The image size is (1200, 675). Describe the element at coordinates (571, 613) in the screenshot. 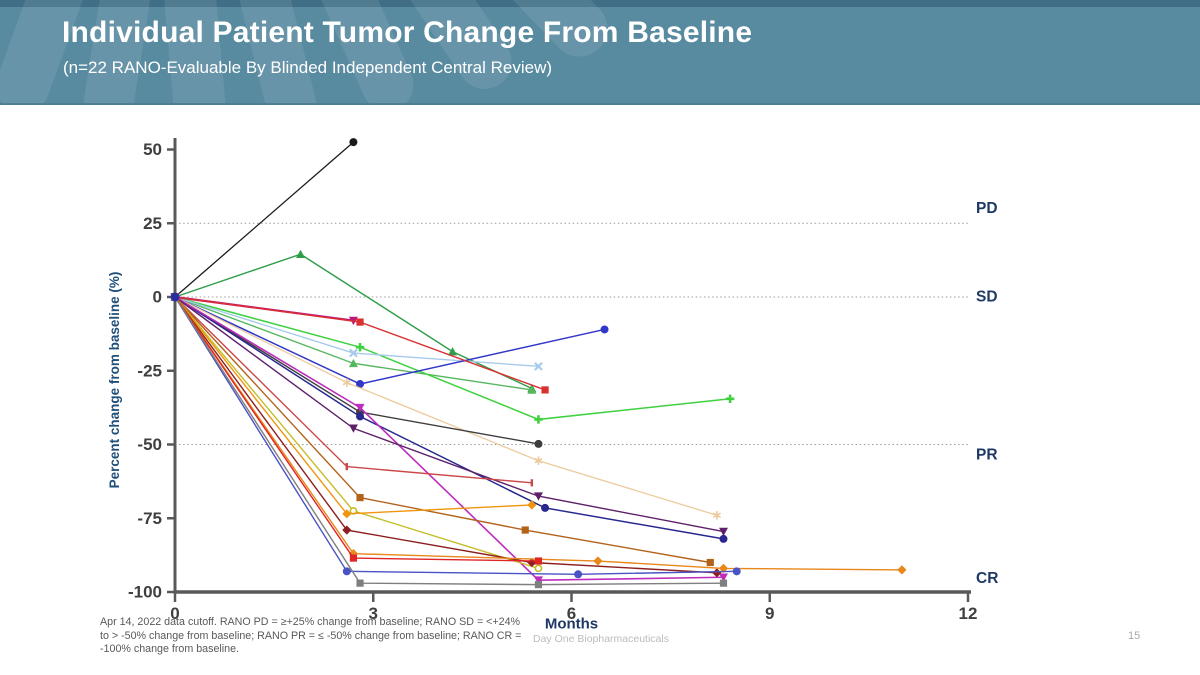

I see `x-tick-label: 6` at that location.